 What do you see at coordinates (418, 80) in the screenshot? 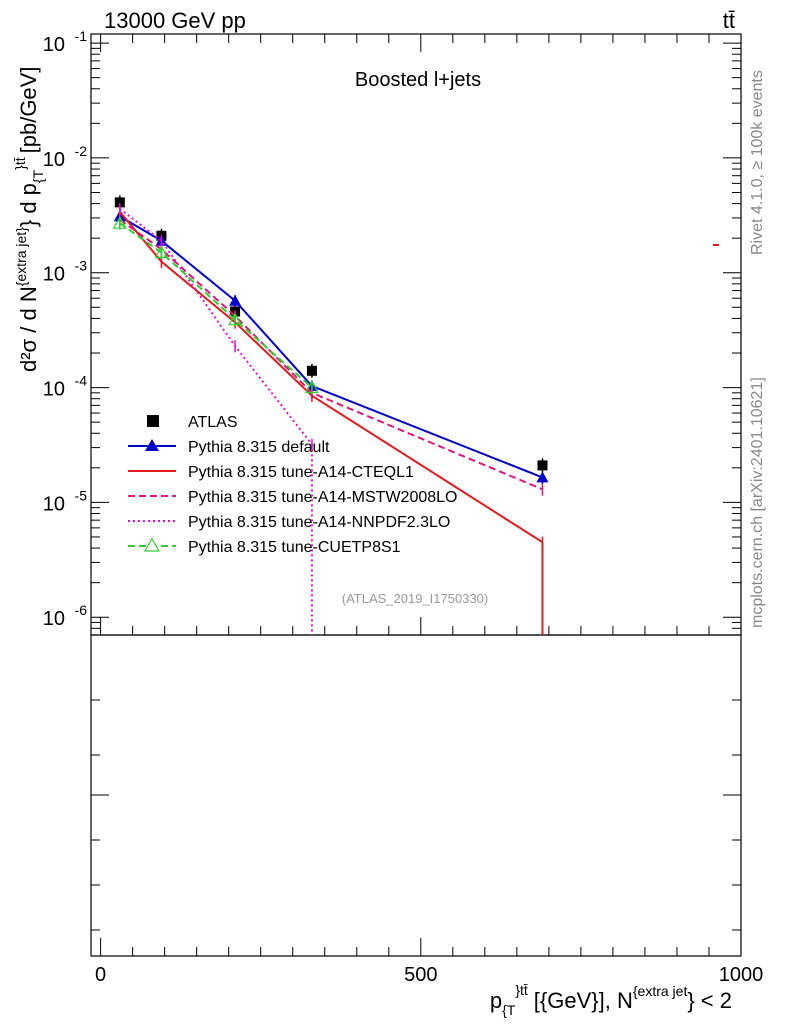
I see `plot-label: Boosted l+jets` at bounding box center [418, 80].